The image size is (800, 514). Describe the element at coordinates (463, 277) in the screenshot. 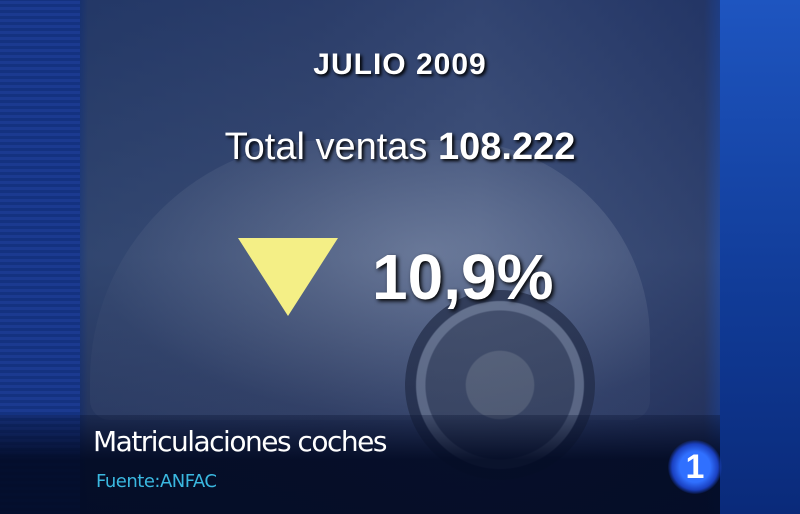

I see `change-percentage: 10,9%` at that location.